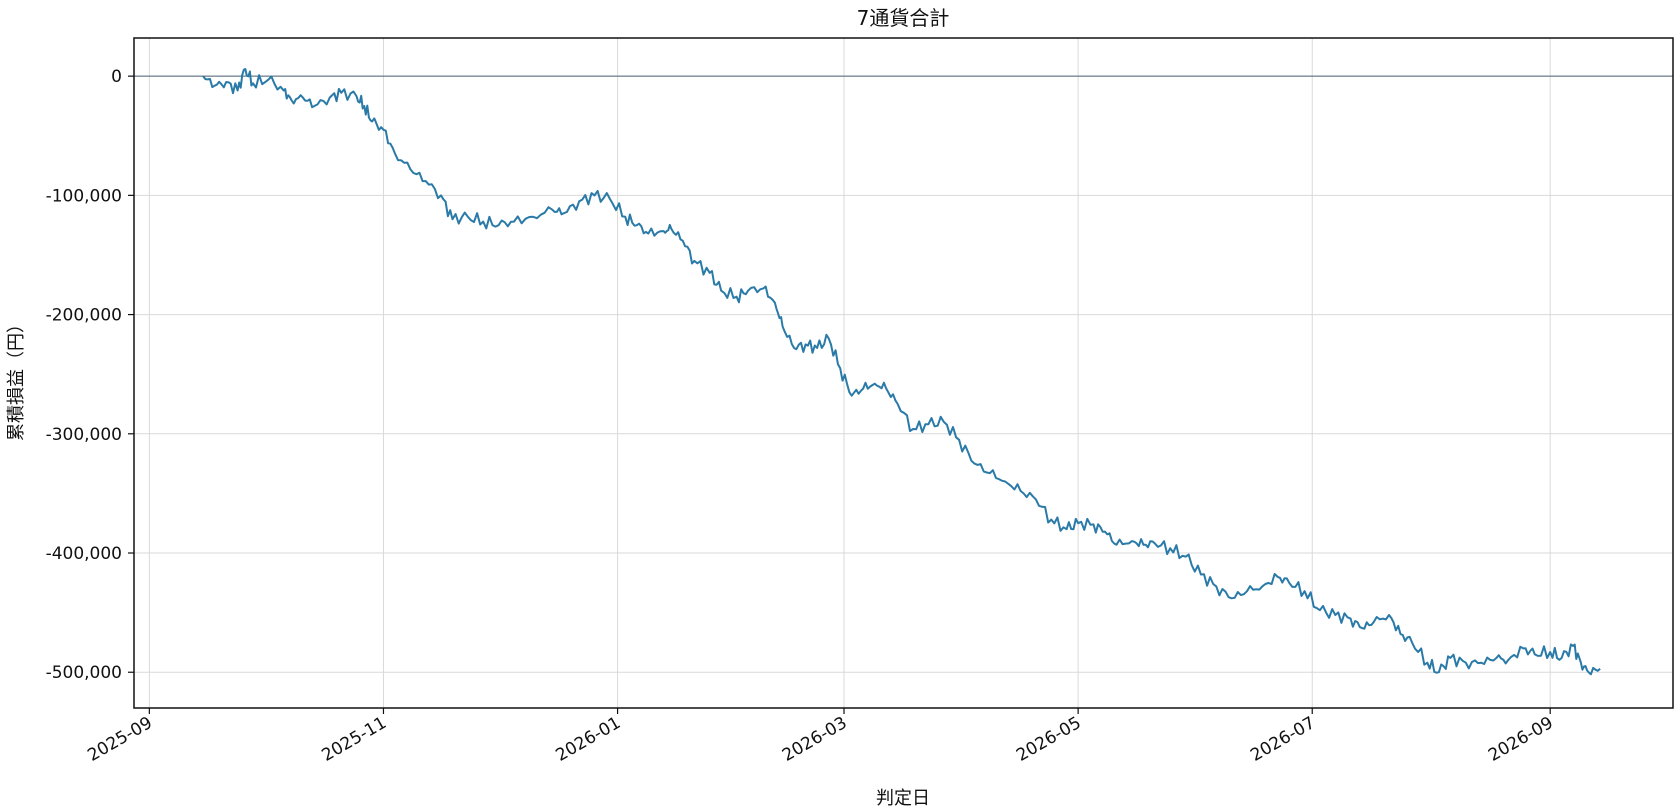 Image resolution: width=1680 pixels, height=812 pixels. I want to click on x-tick-label: 2026-09, so click(1521, 739).